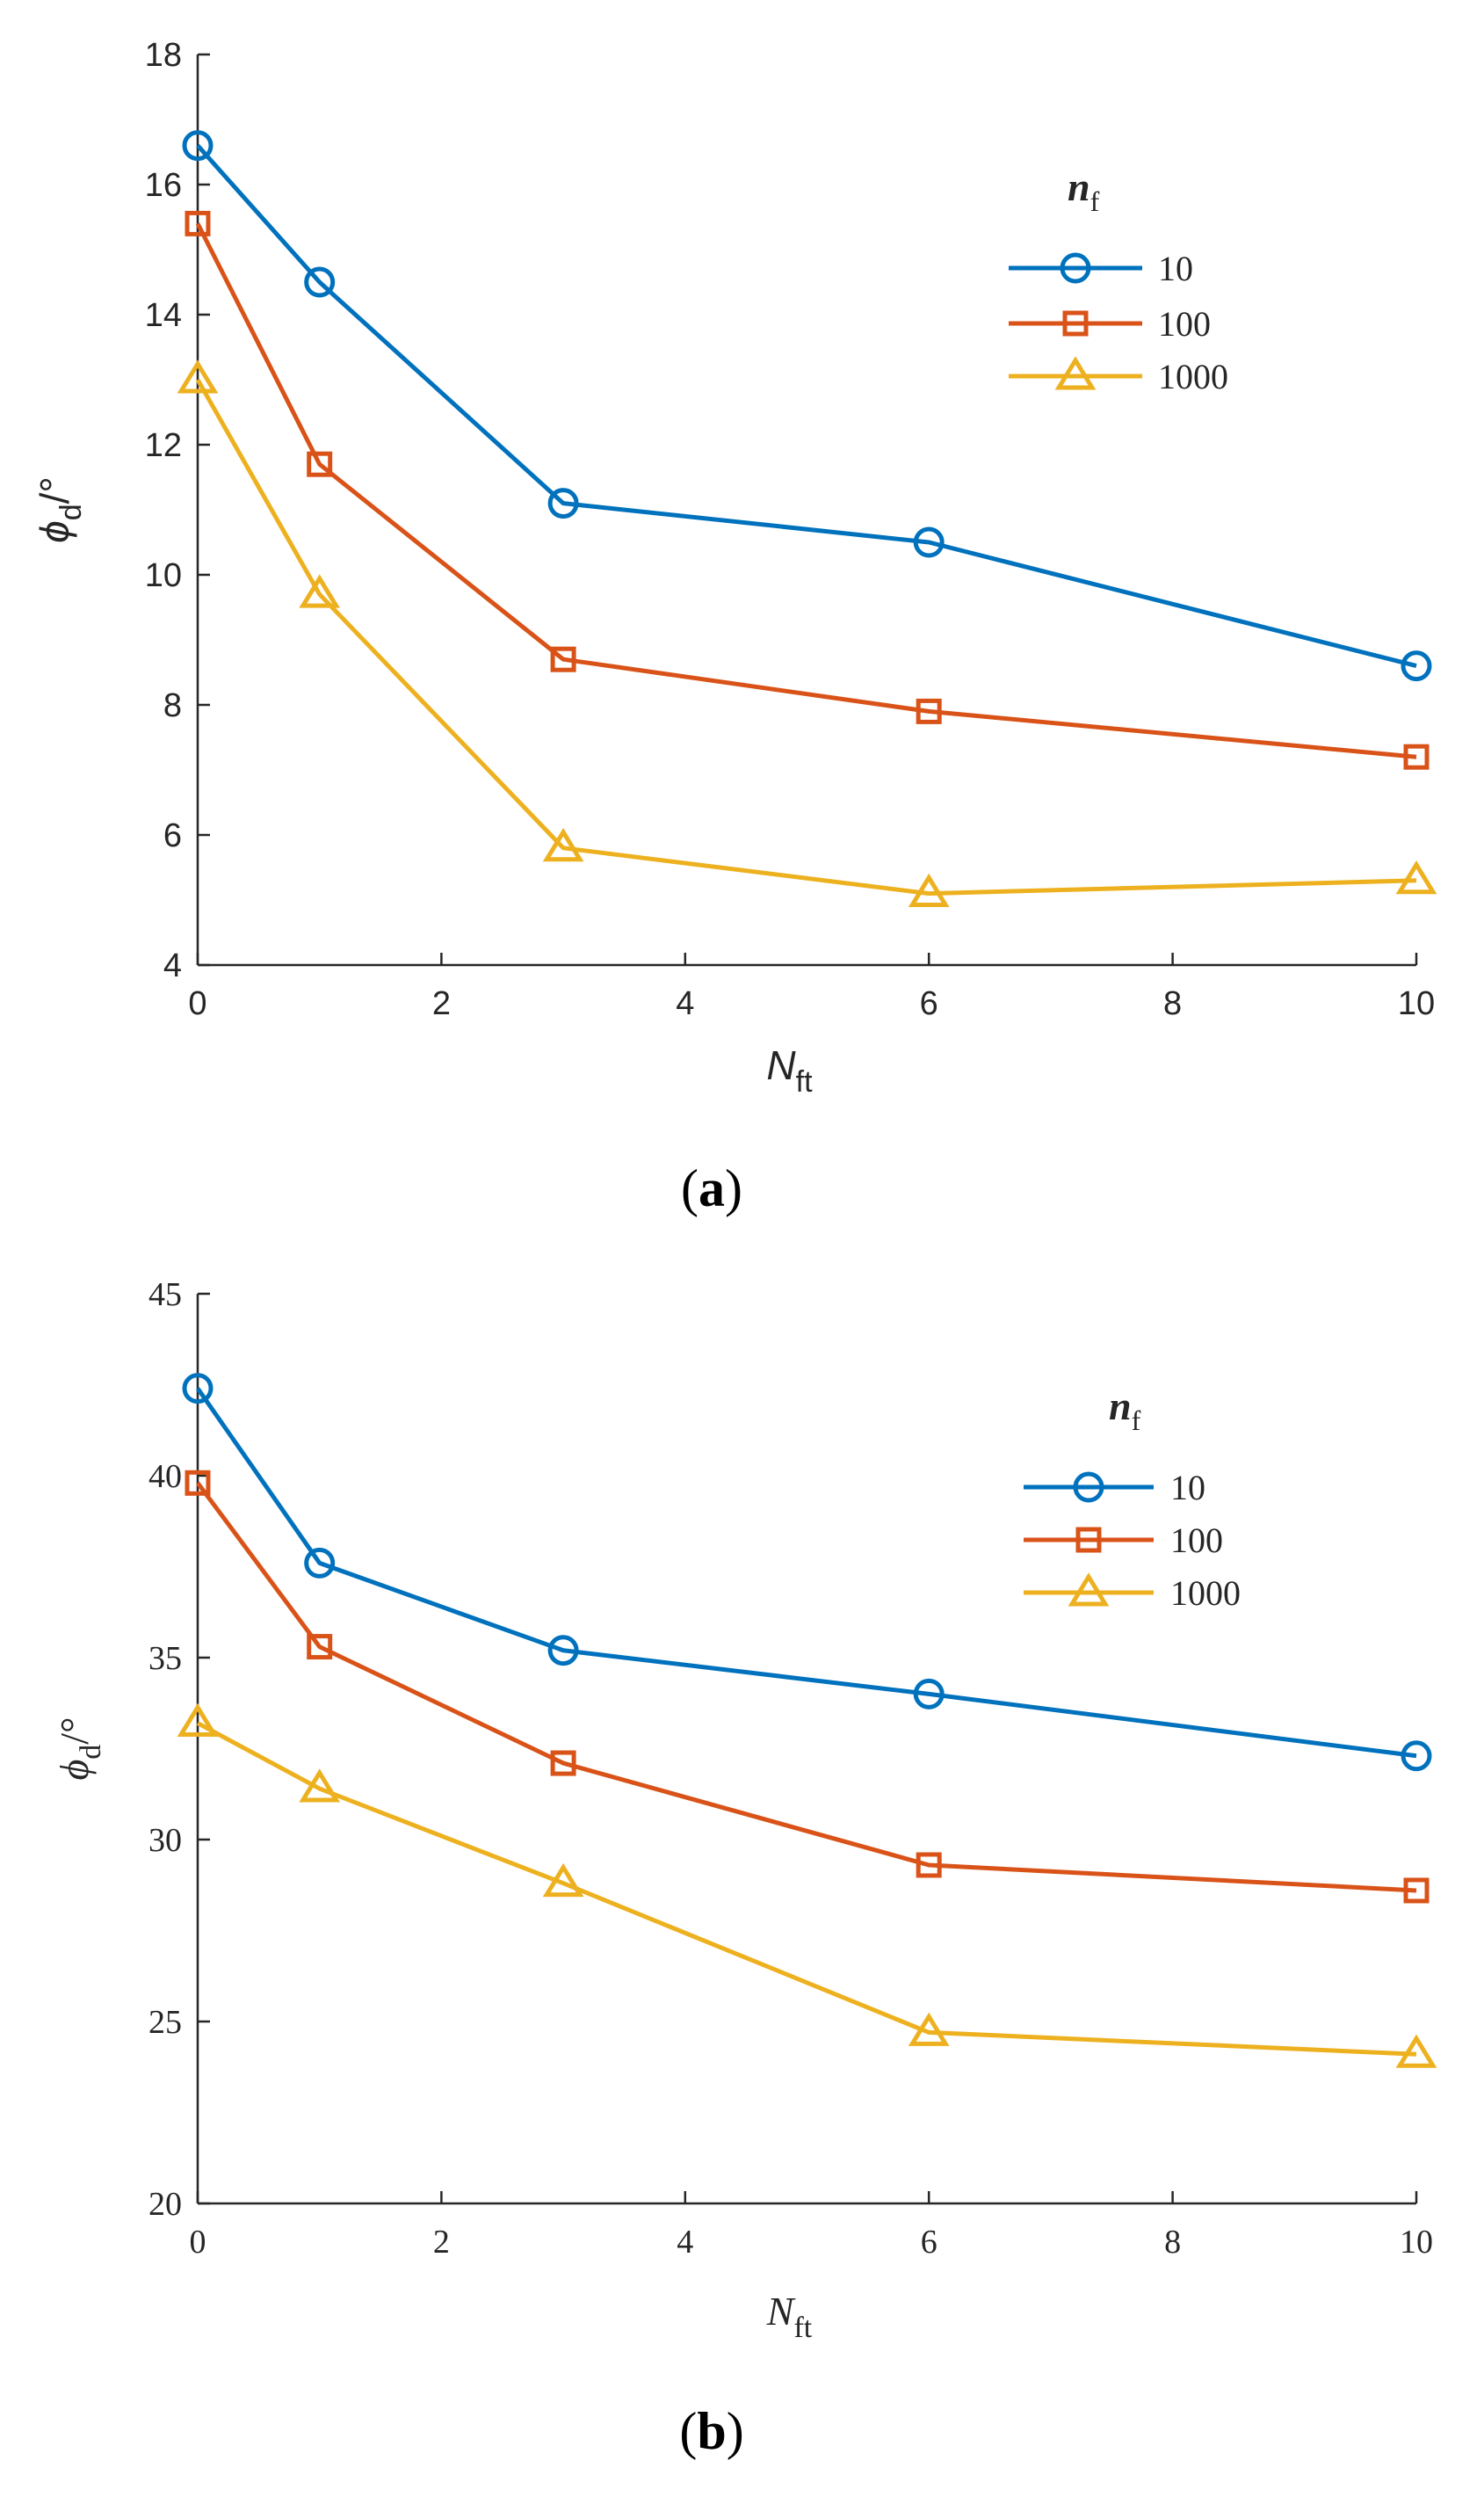  I want to click on y-tick-label: 35, so click(165, 1658).